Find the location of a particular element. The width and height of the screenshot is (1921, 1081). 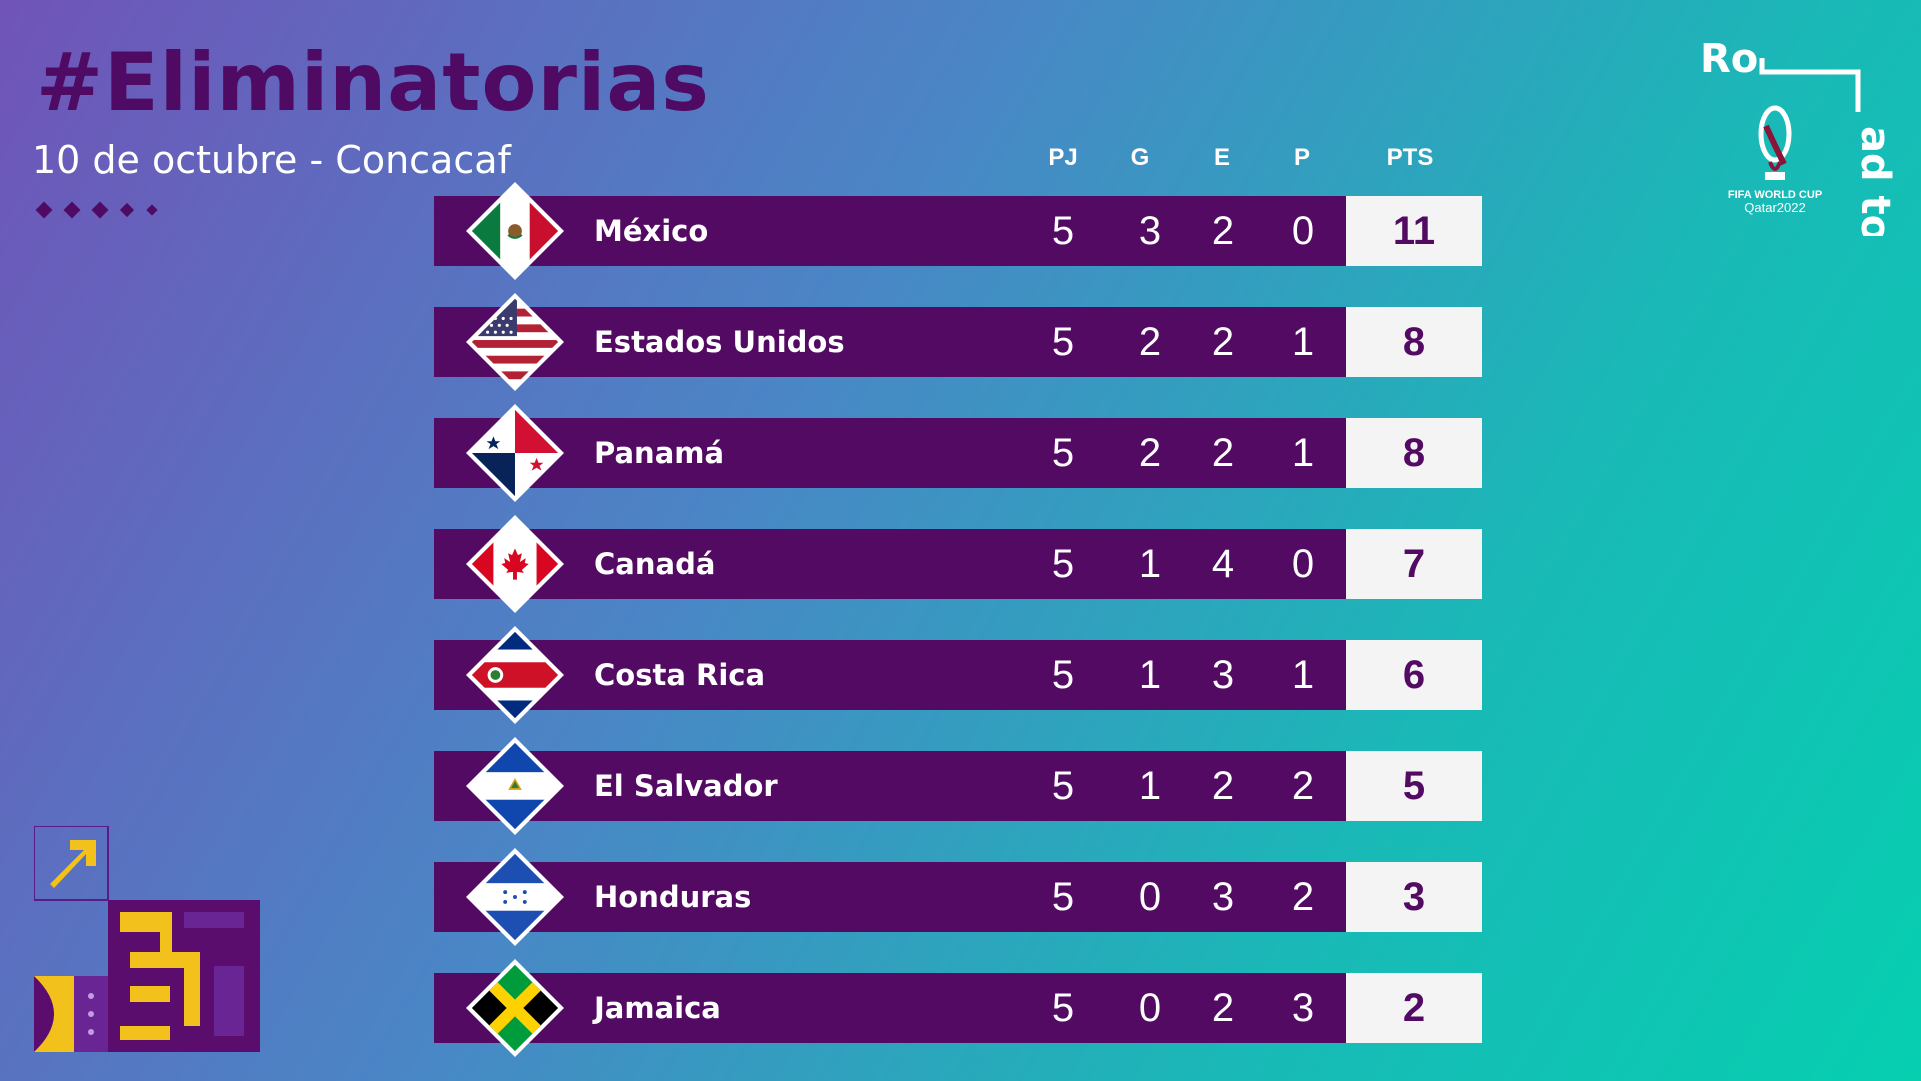

team-name: Estados Unidos is located at coordinates (719, 342).